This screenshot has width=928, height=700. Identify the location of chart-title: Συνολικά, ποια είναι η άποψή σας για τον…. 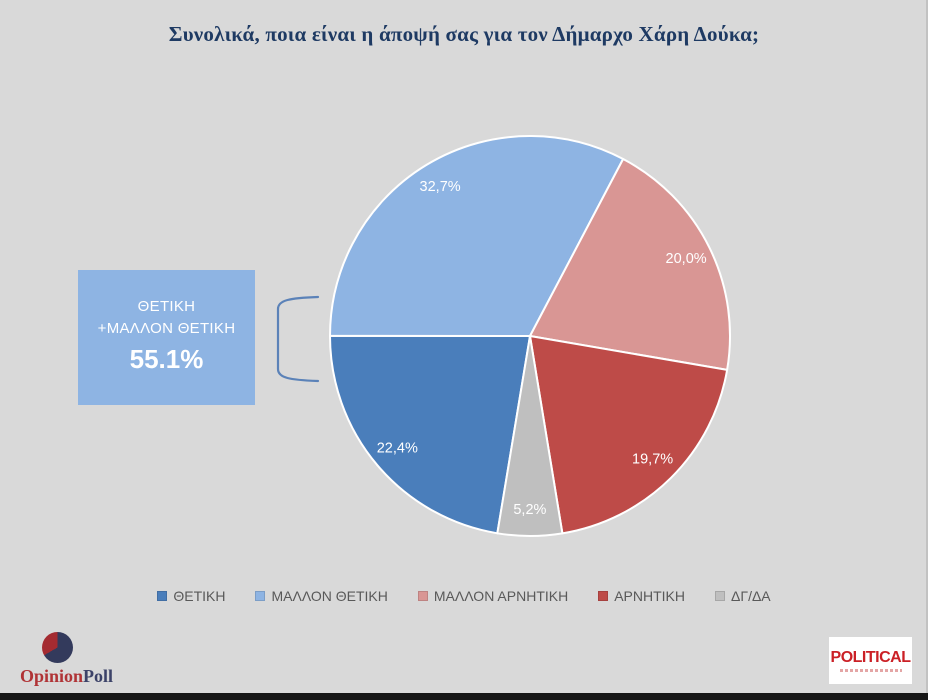
(464, 34).